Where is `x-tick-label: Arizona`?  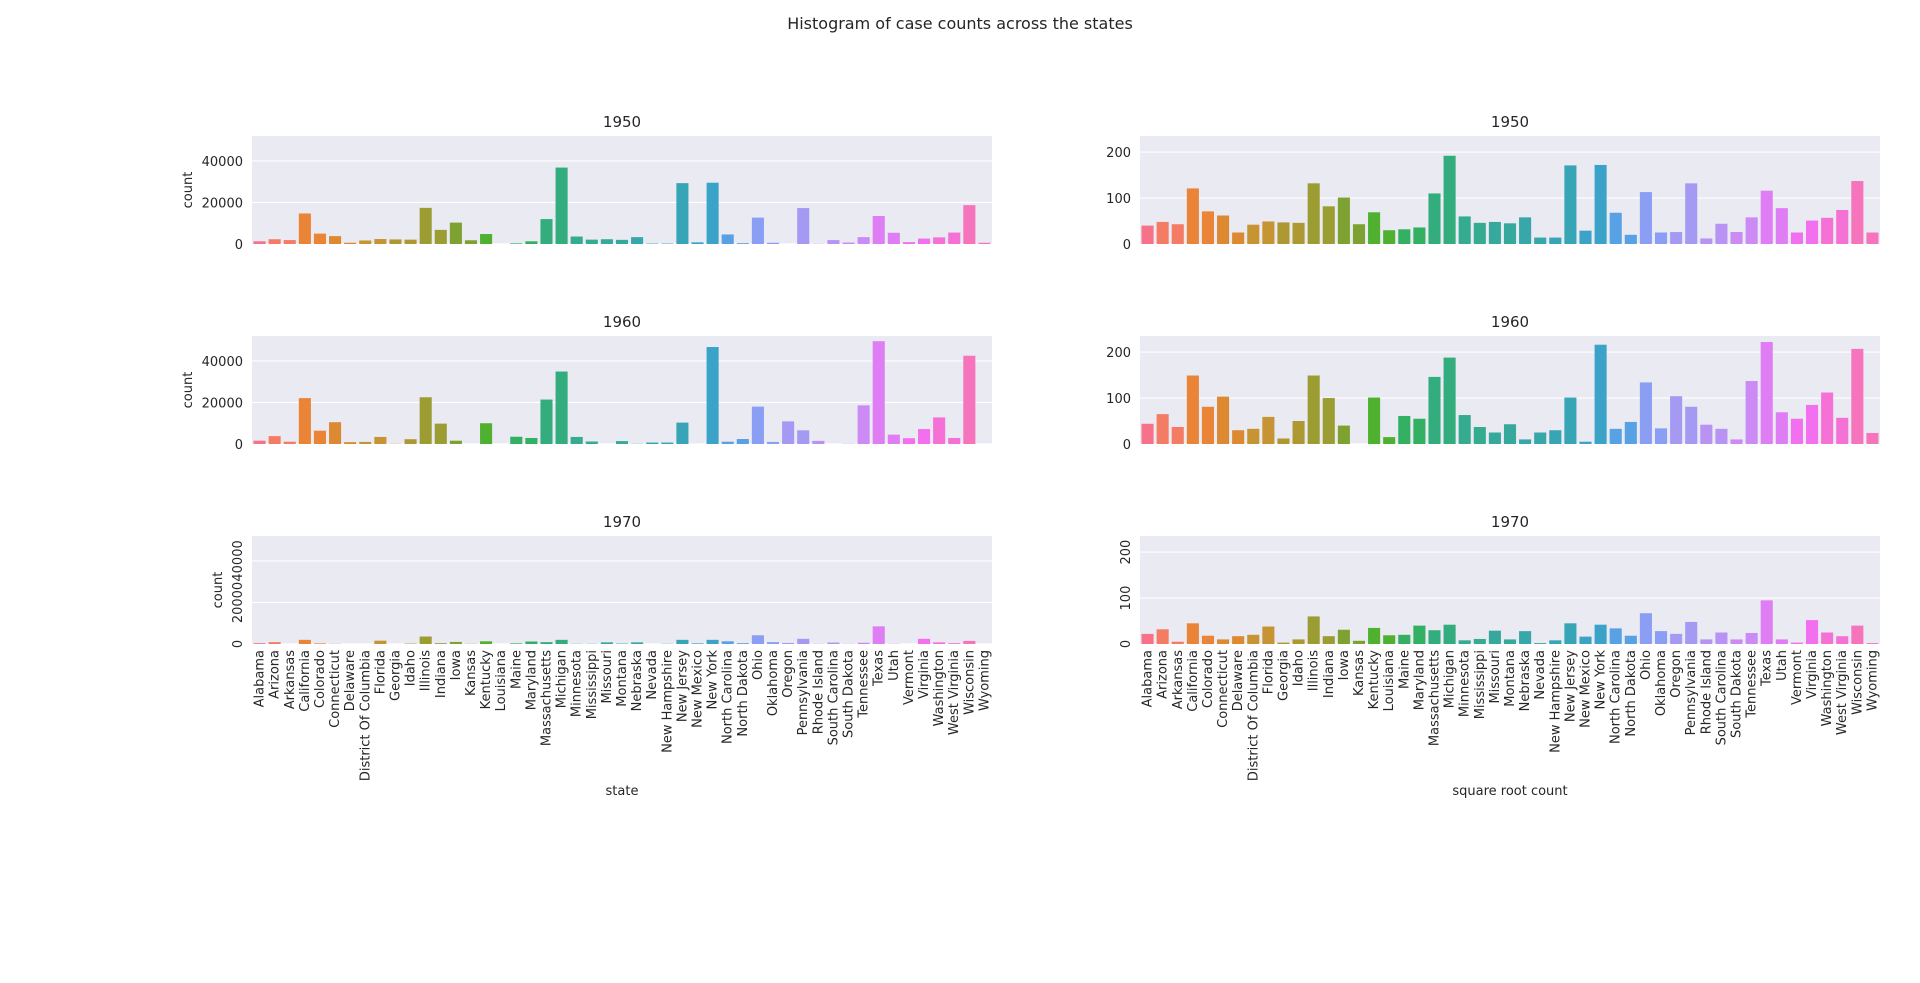
x-tick-label: Arizona is located at coordinates (1163, 674).